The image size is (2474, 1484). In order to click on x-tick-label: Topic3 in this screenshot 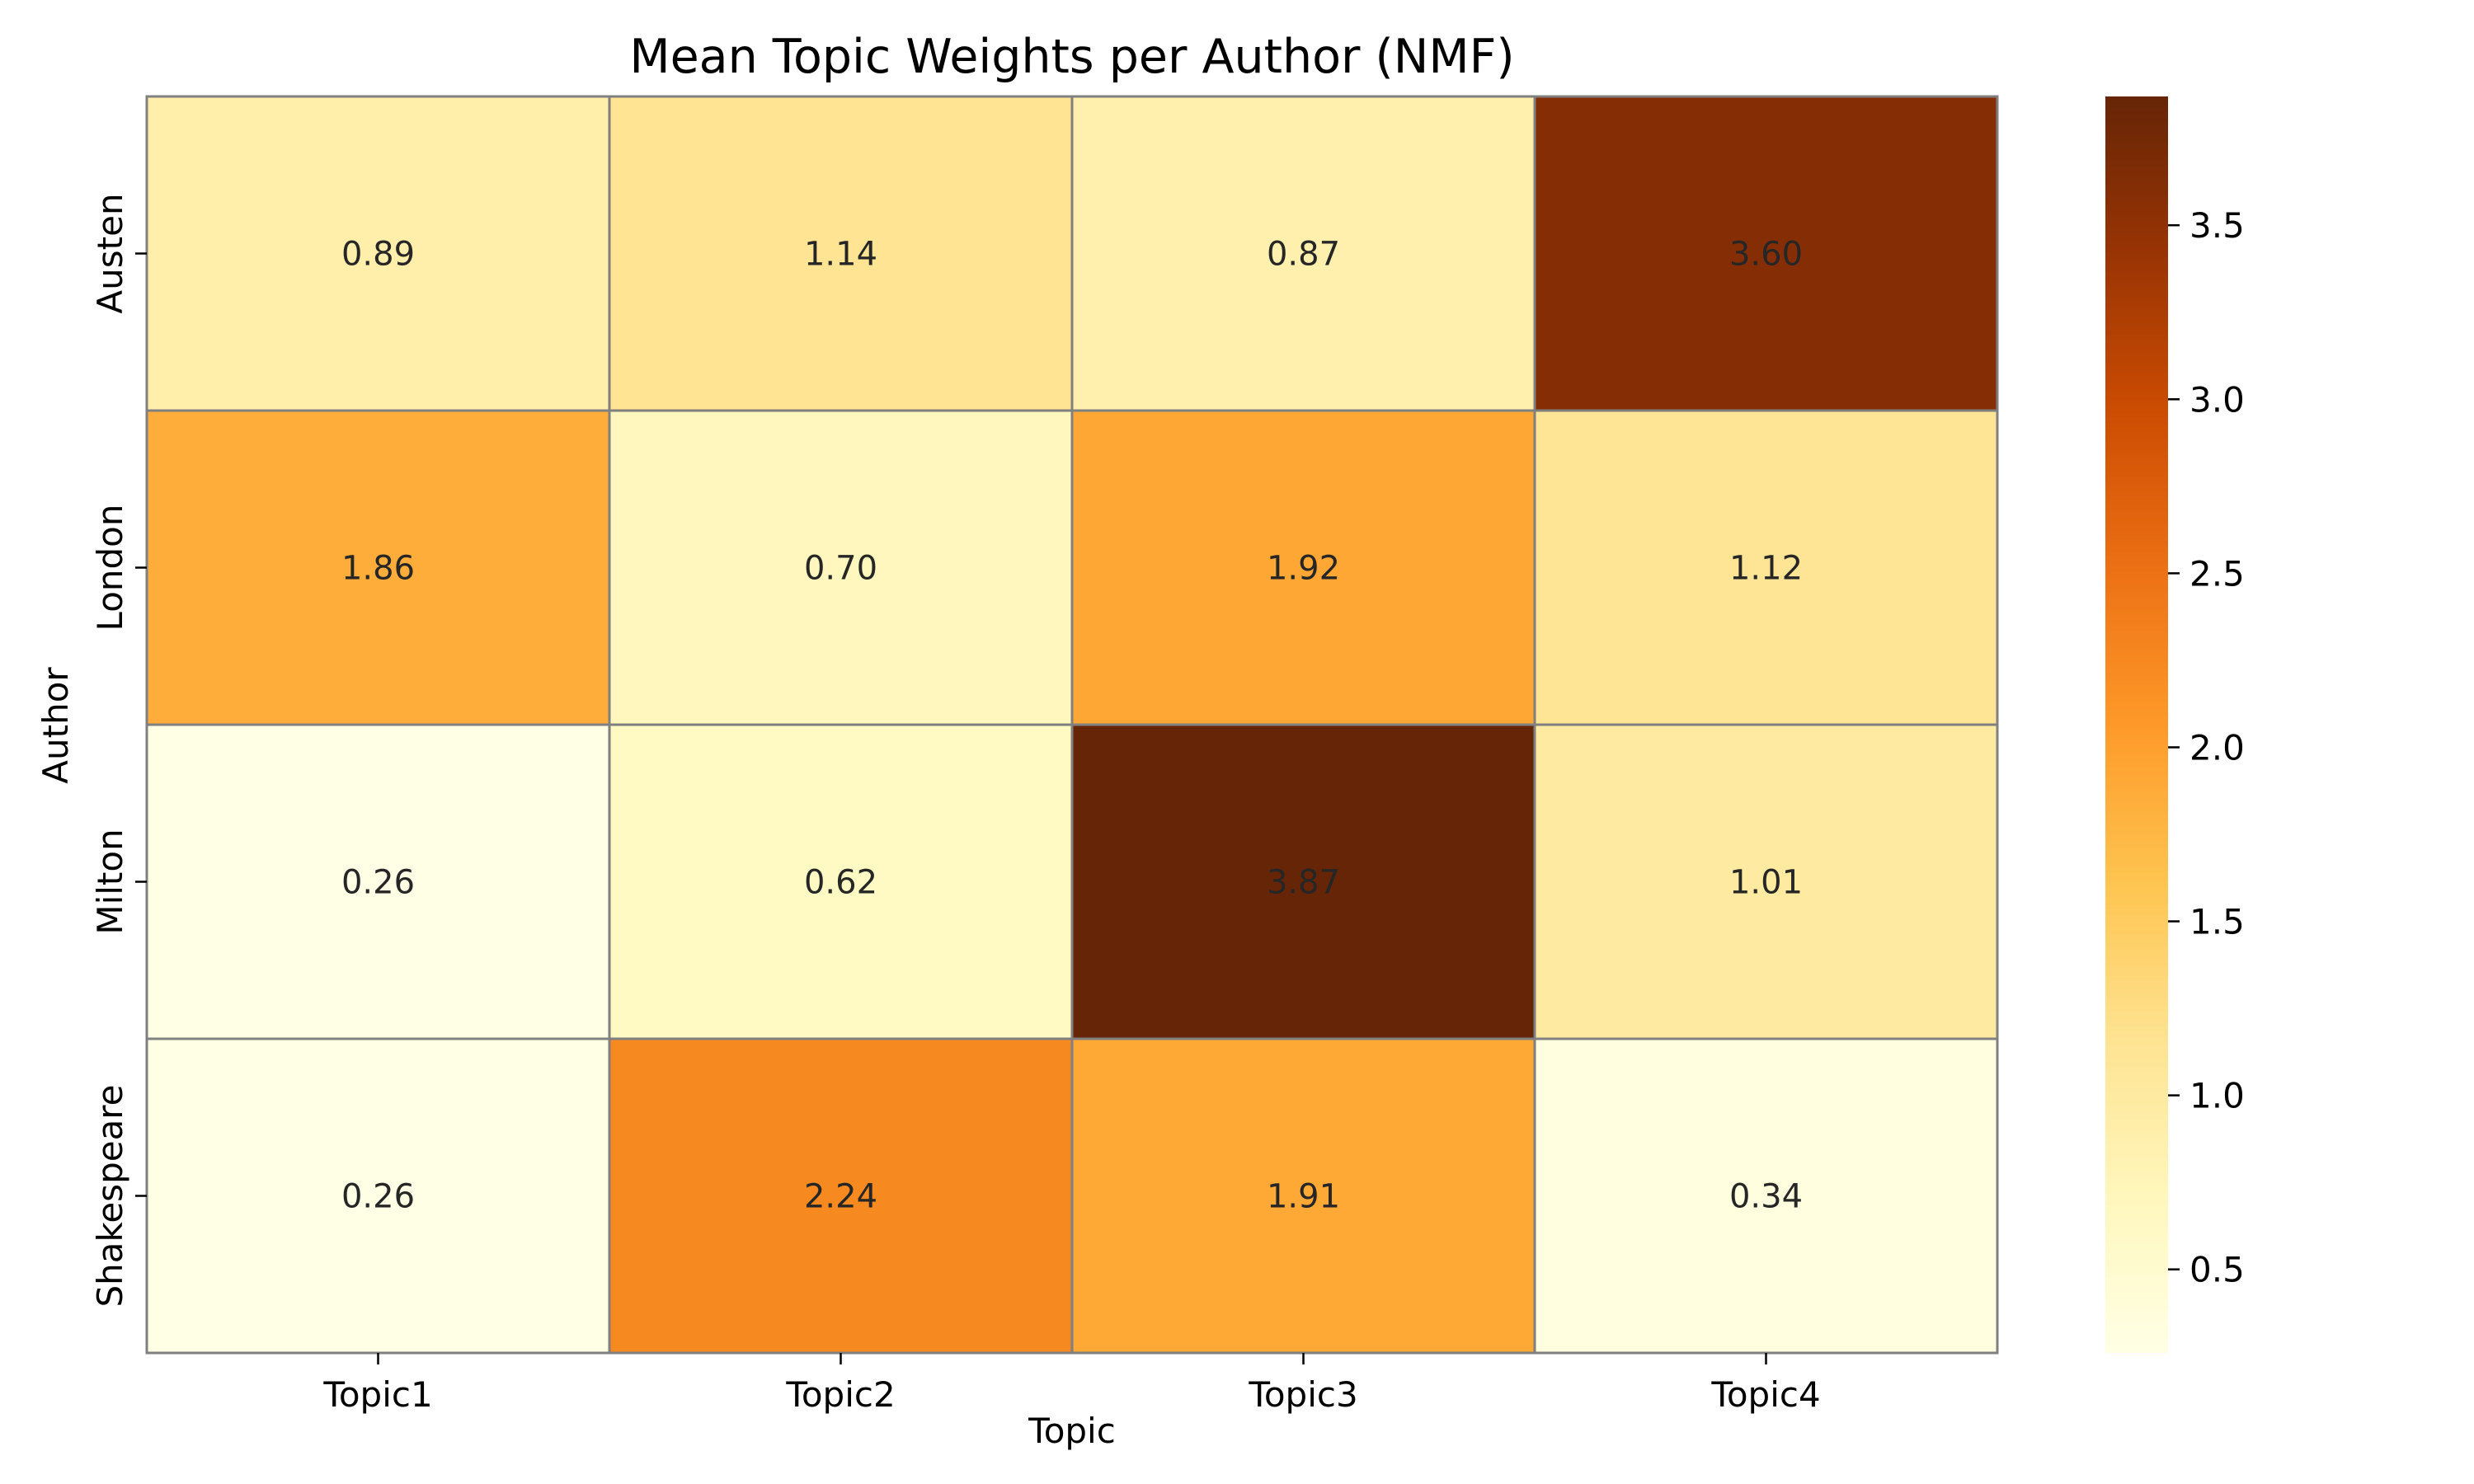, I will do `click(1302, 1394)`.